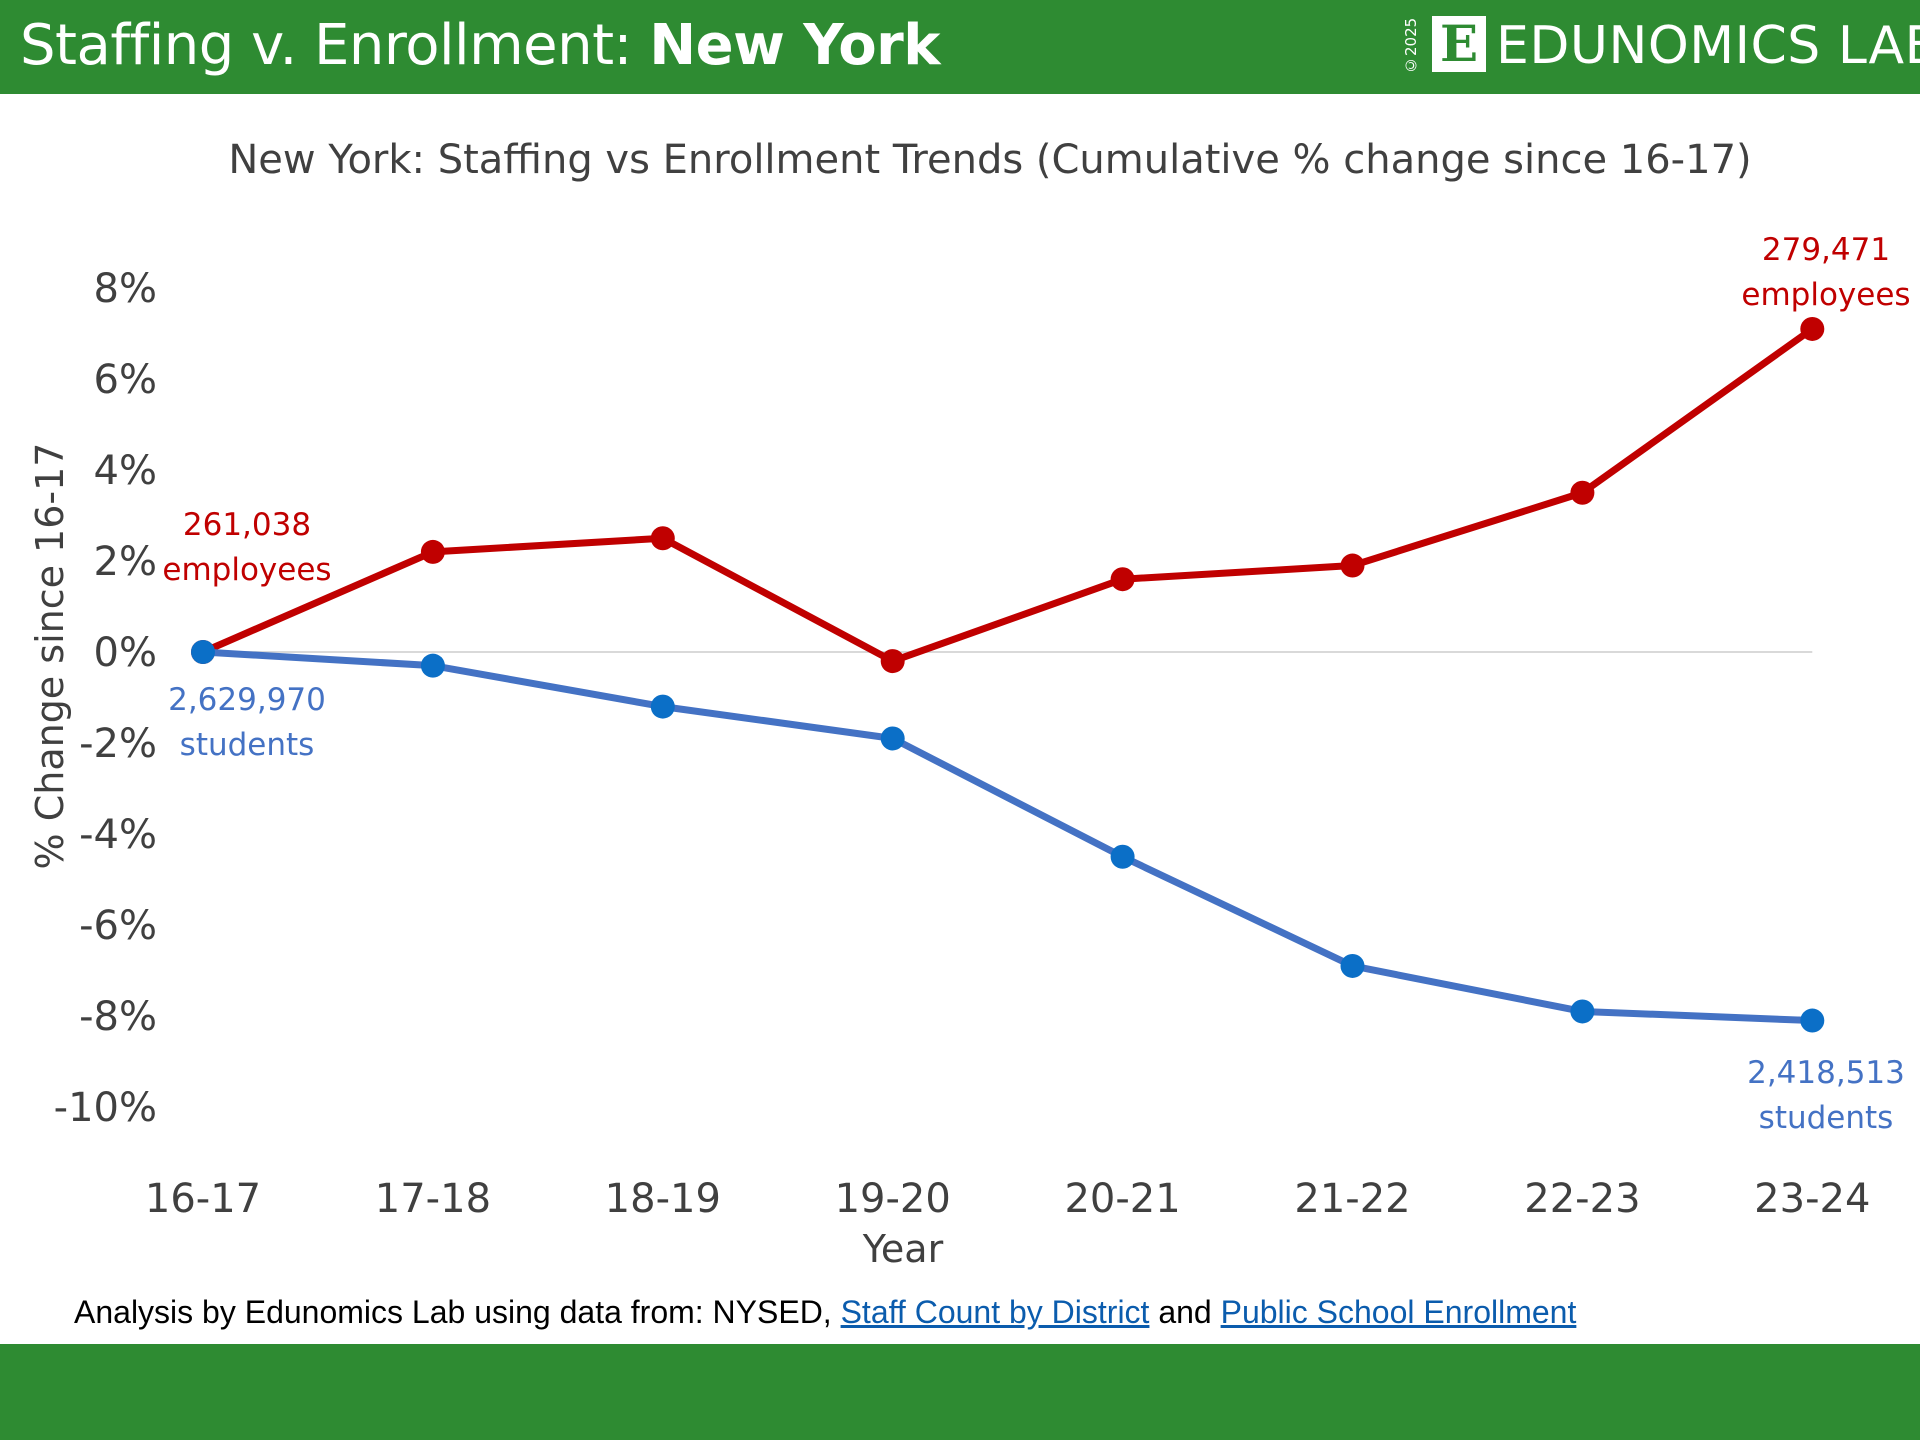  What do you see at coordinates (1122, 1199) in the screenshot?
I see `x-tick-label: 20-21` at bounding box center [1122, 1199].